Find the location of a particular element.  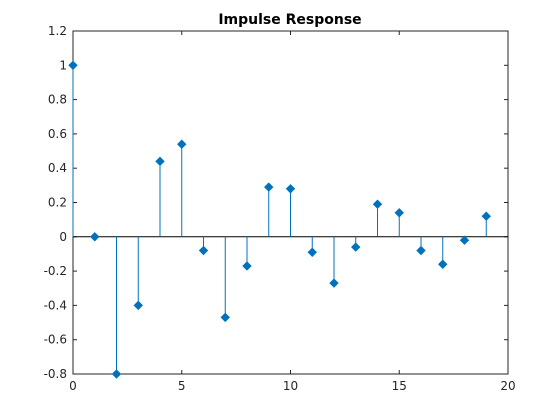

y-tick-label: -0.8 is located at coordinates (55, 374).